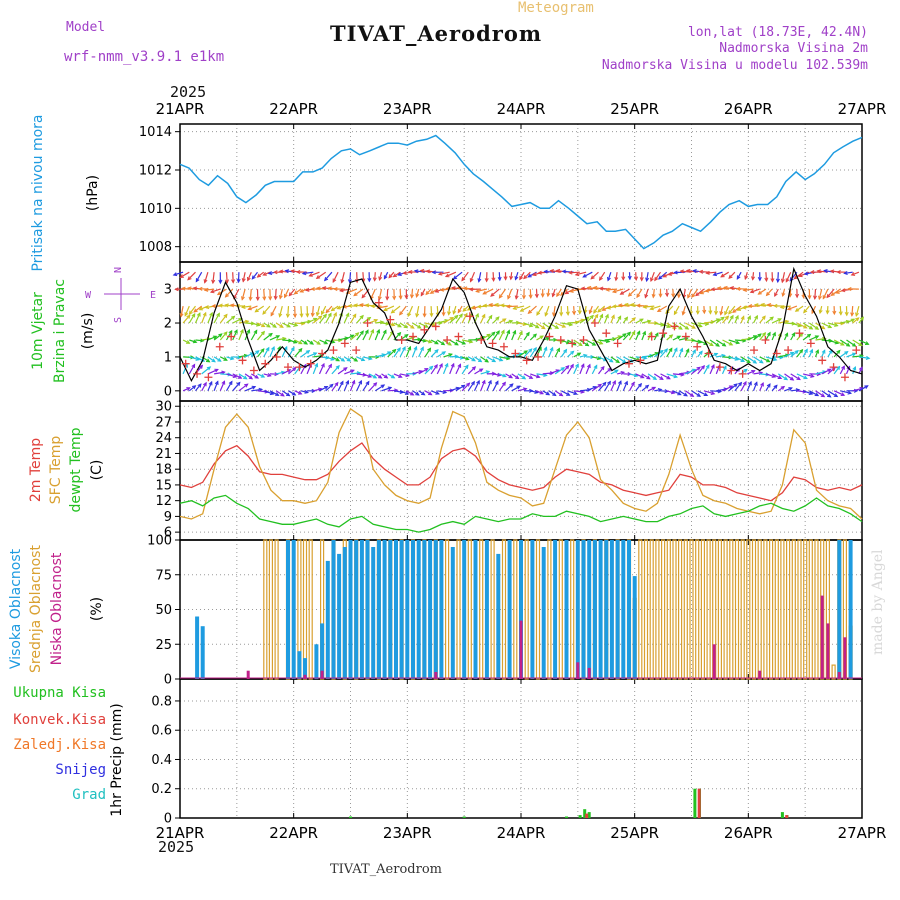 The height and width of the screenshot is (900, 900). I want to click on wind-ytick-label: 3, so click(168, 290).